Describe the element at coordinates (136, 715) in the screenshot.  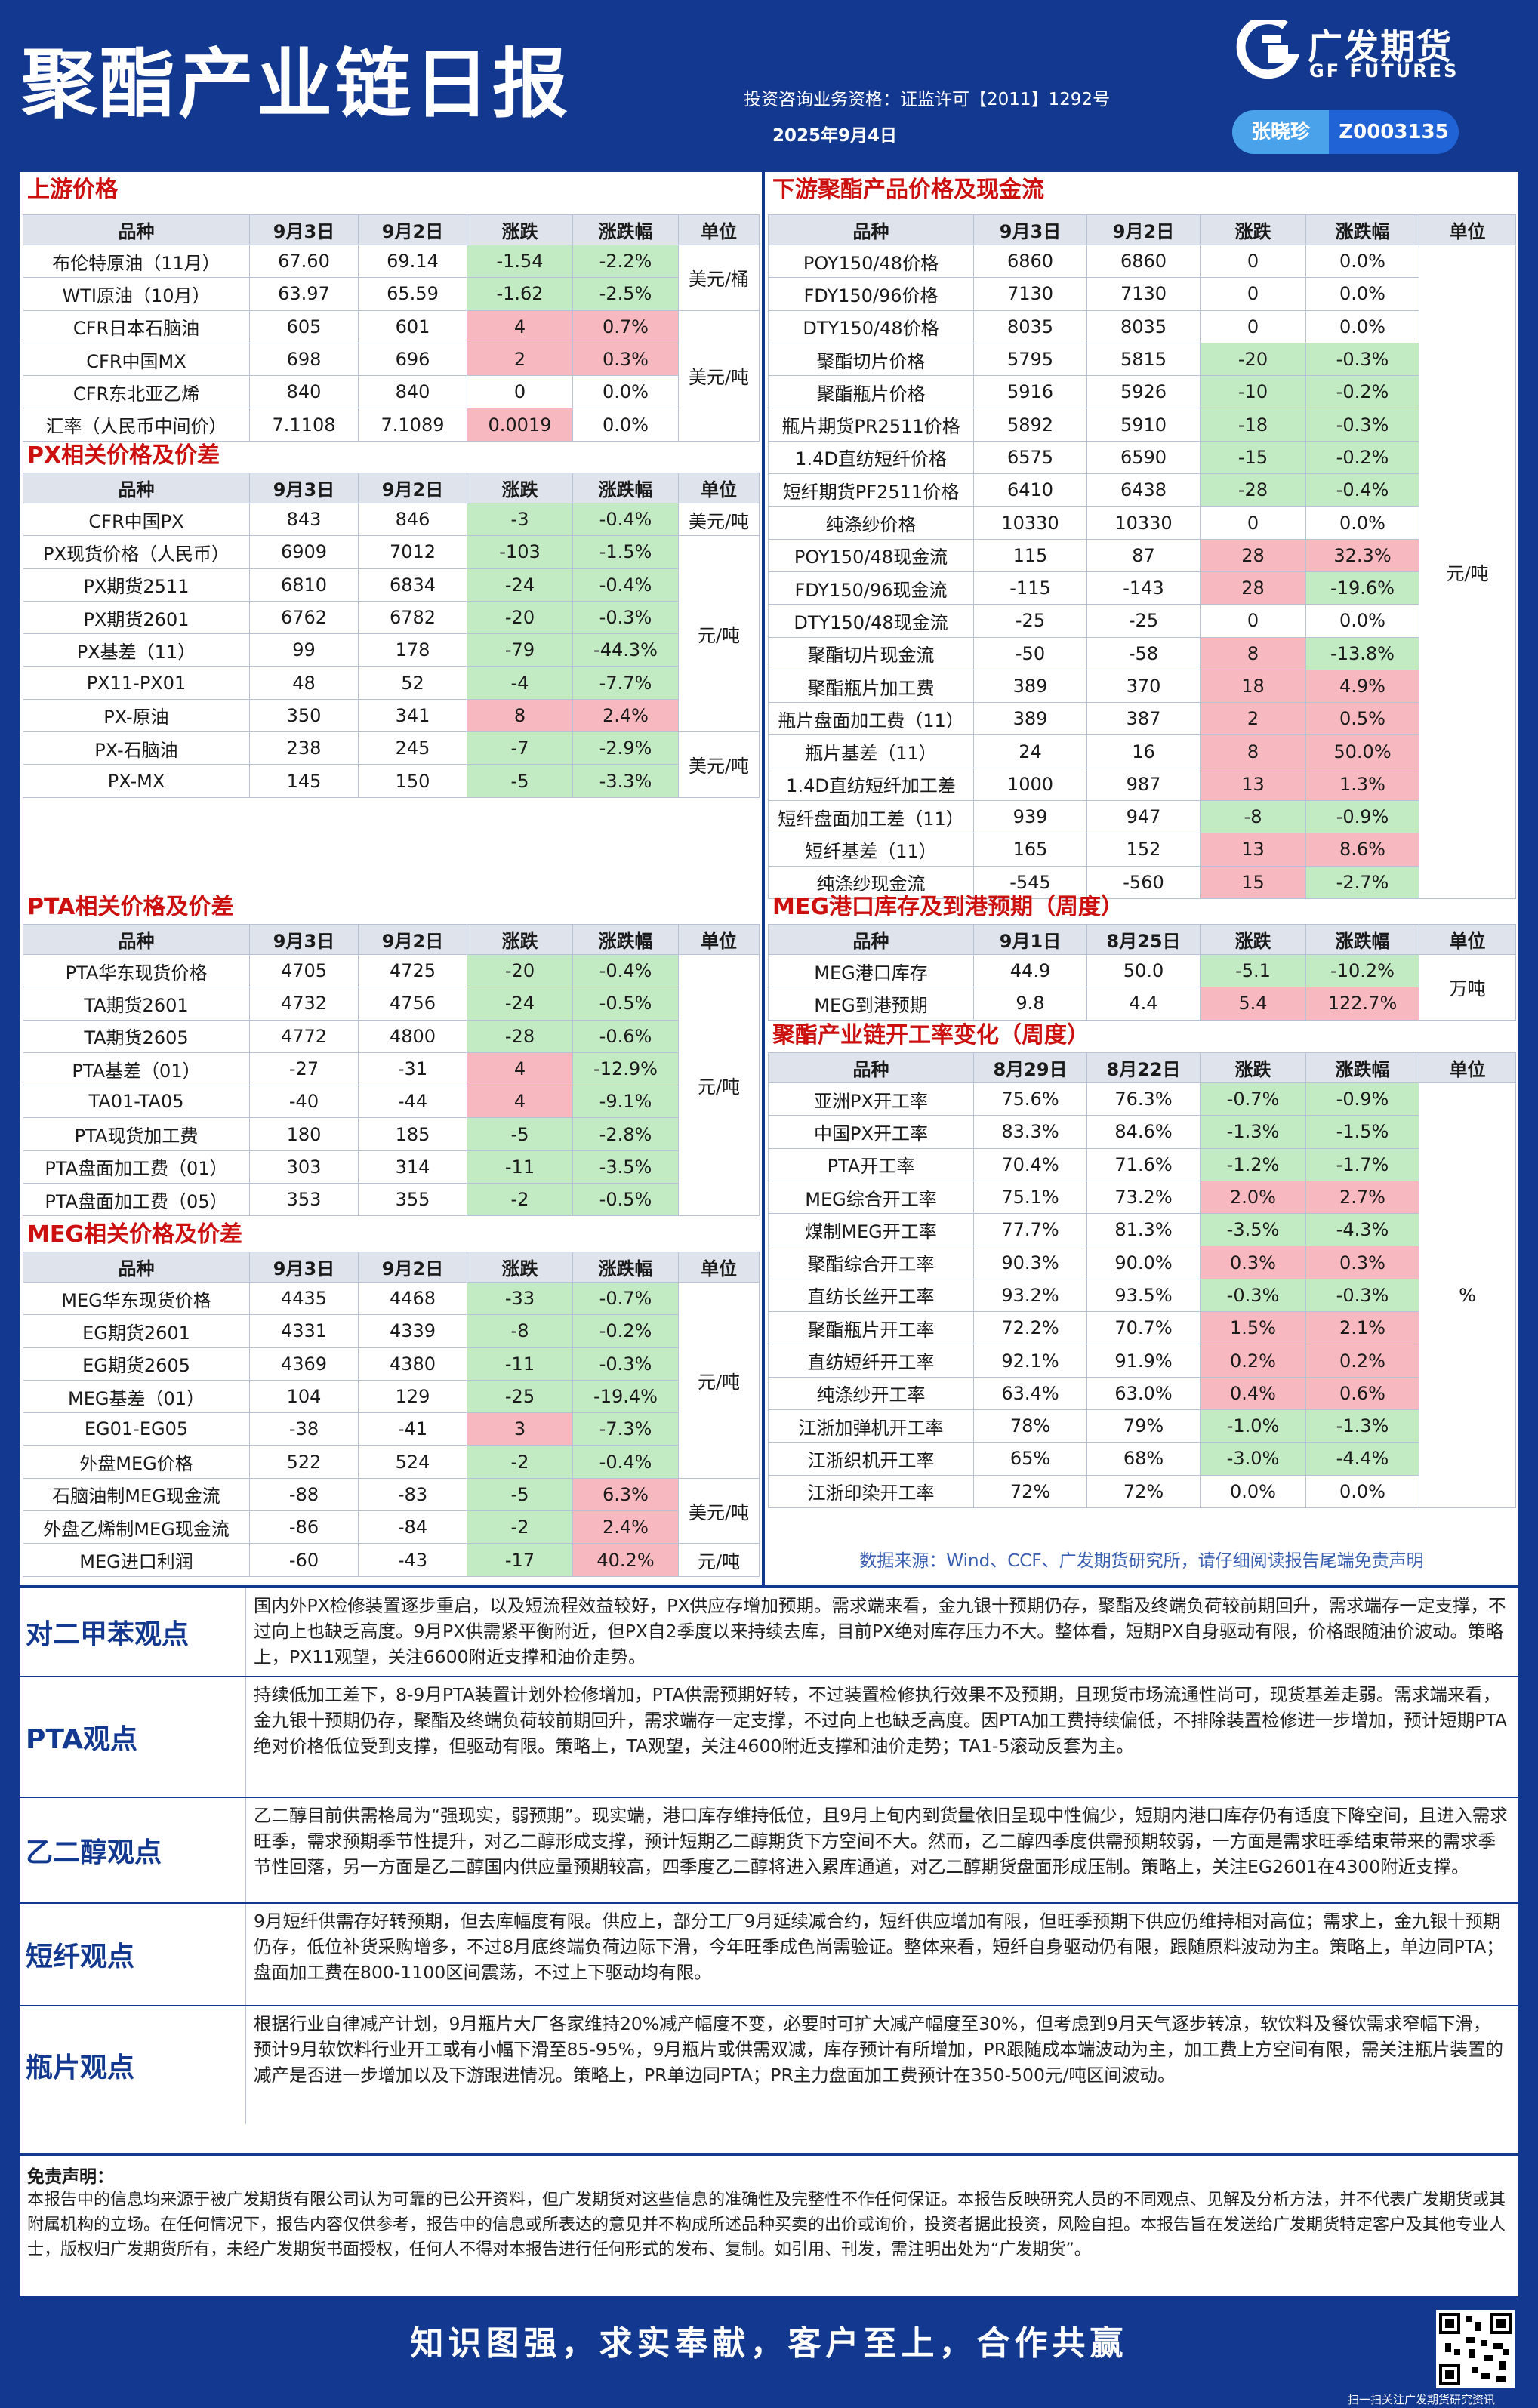
I see `item-name-cell: PX-原油` at that location.